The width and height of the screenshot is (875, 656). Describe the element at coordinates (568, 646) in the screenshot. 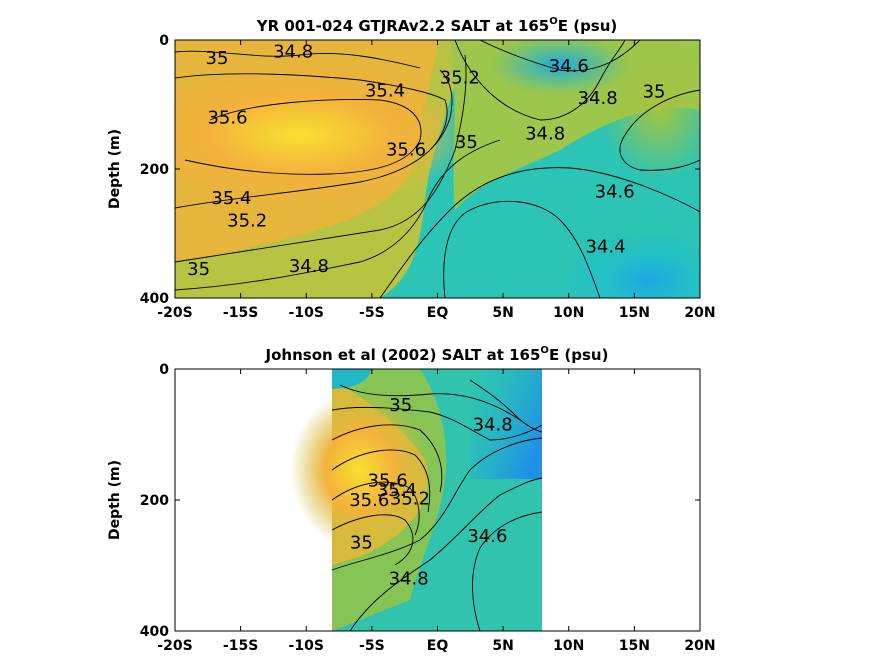

I see `bottom-x-tick-label: 10N` at that location.